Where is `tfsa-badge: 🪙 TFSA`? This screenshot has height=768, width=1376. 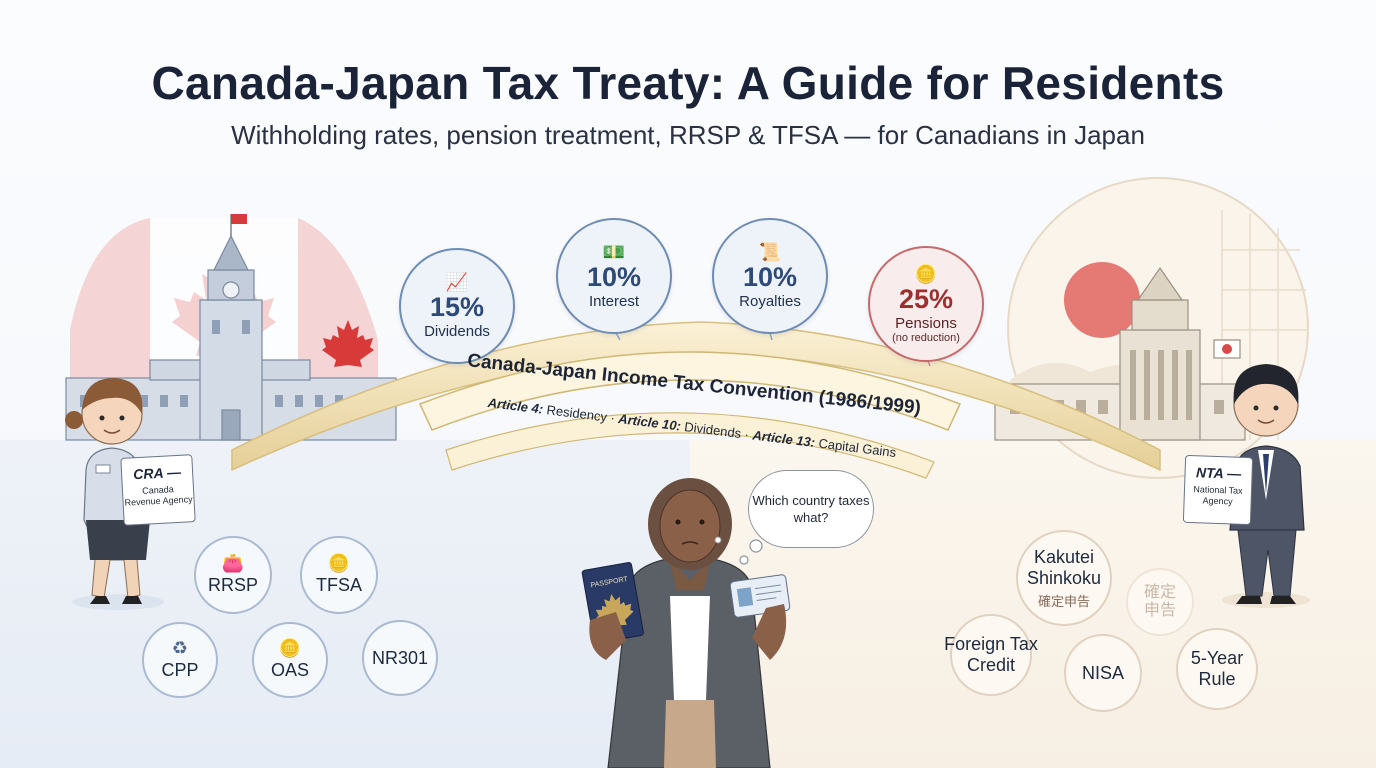
tfsa-badge: 🪙 TFSA is located at coordinates (339, 575).